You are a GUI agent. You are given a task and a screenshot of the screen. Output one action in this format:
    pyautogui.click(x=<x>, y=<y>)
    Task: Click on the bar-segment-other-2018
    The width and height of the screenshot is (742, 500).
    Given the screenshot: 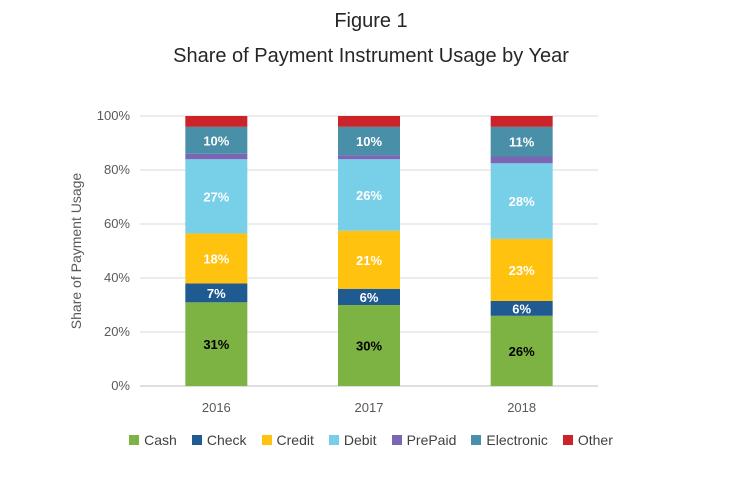 What is the action you would take?
    pyautogui.click(x=521, y=121)
    